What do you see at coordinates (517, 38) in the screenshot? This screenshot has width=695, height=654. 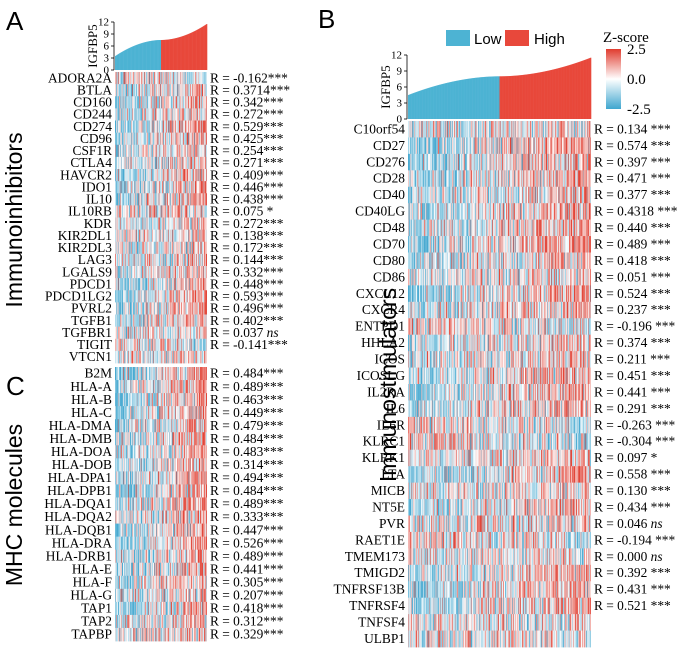 I see `legend-swatch-high` at bounding box center [517, 38].